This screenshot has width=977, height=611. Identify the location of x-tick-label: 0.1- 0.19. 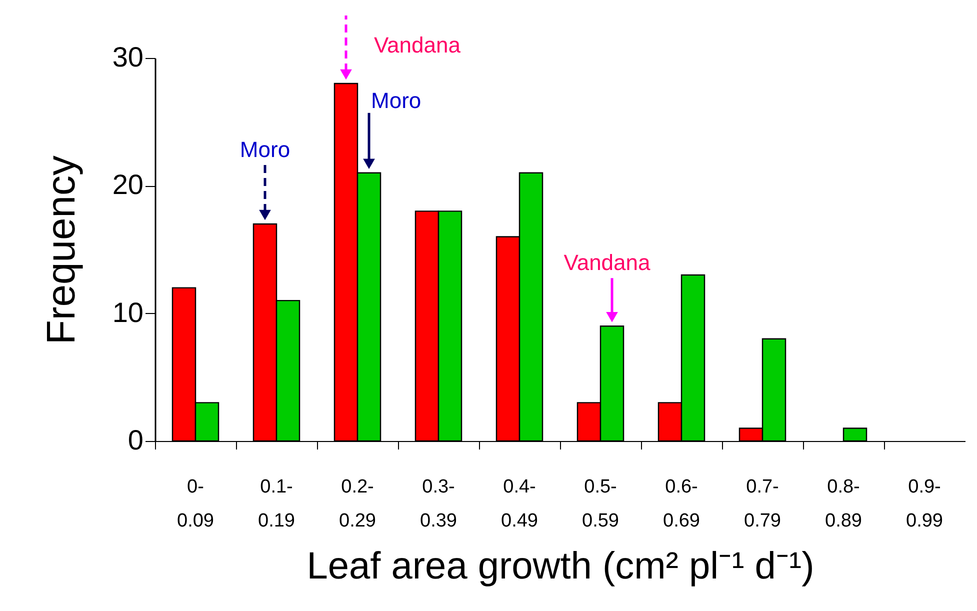
(276, 504).